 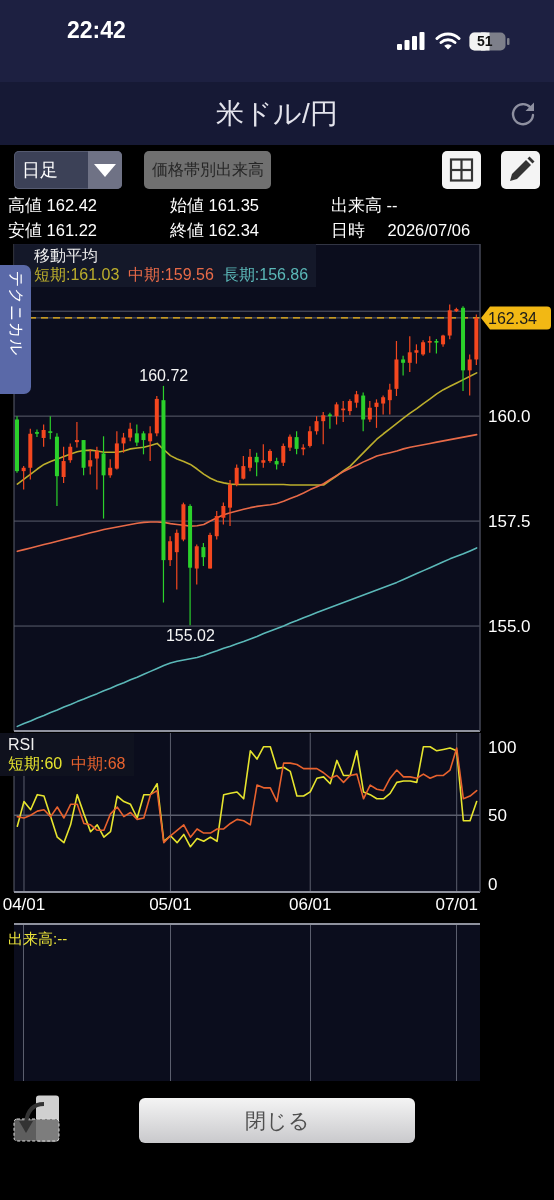 What do you see at coordinates (497, 816) in the screenshot?
I see `y-tick-label: 50` at bounding box center [497, 816].